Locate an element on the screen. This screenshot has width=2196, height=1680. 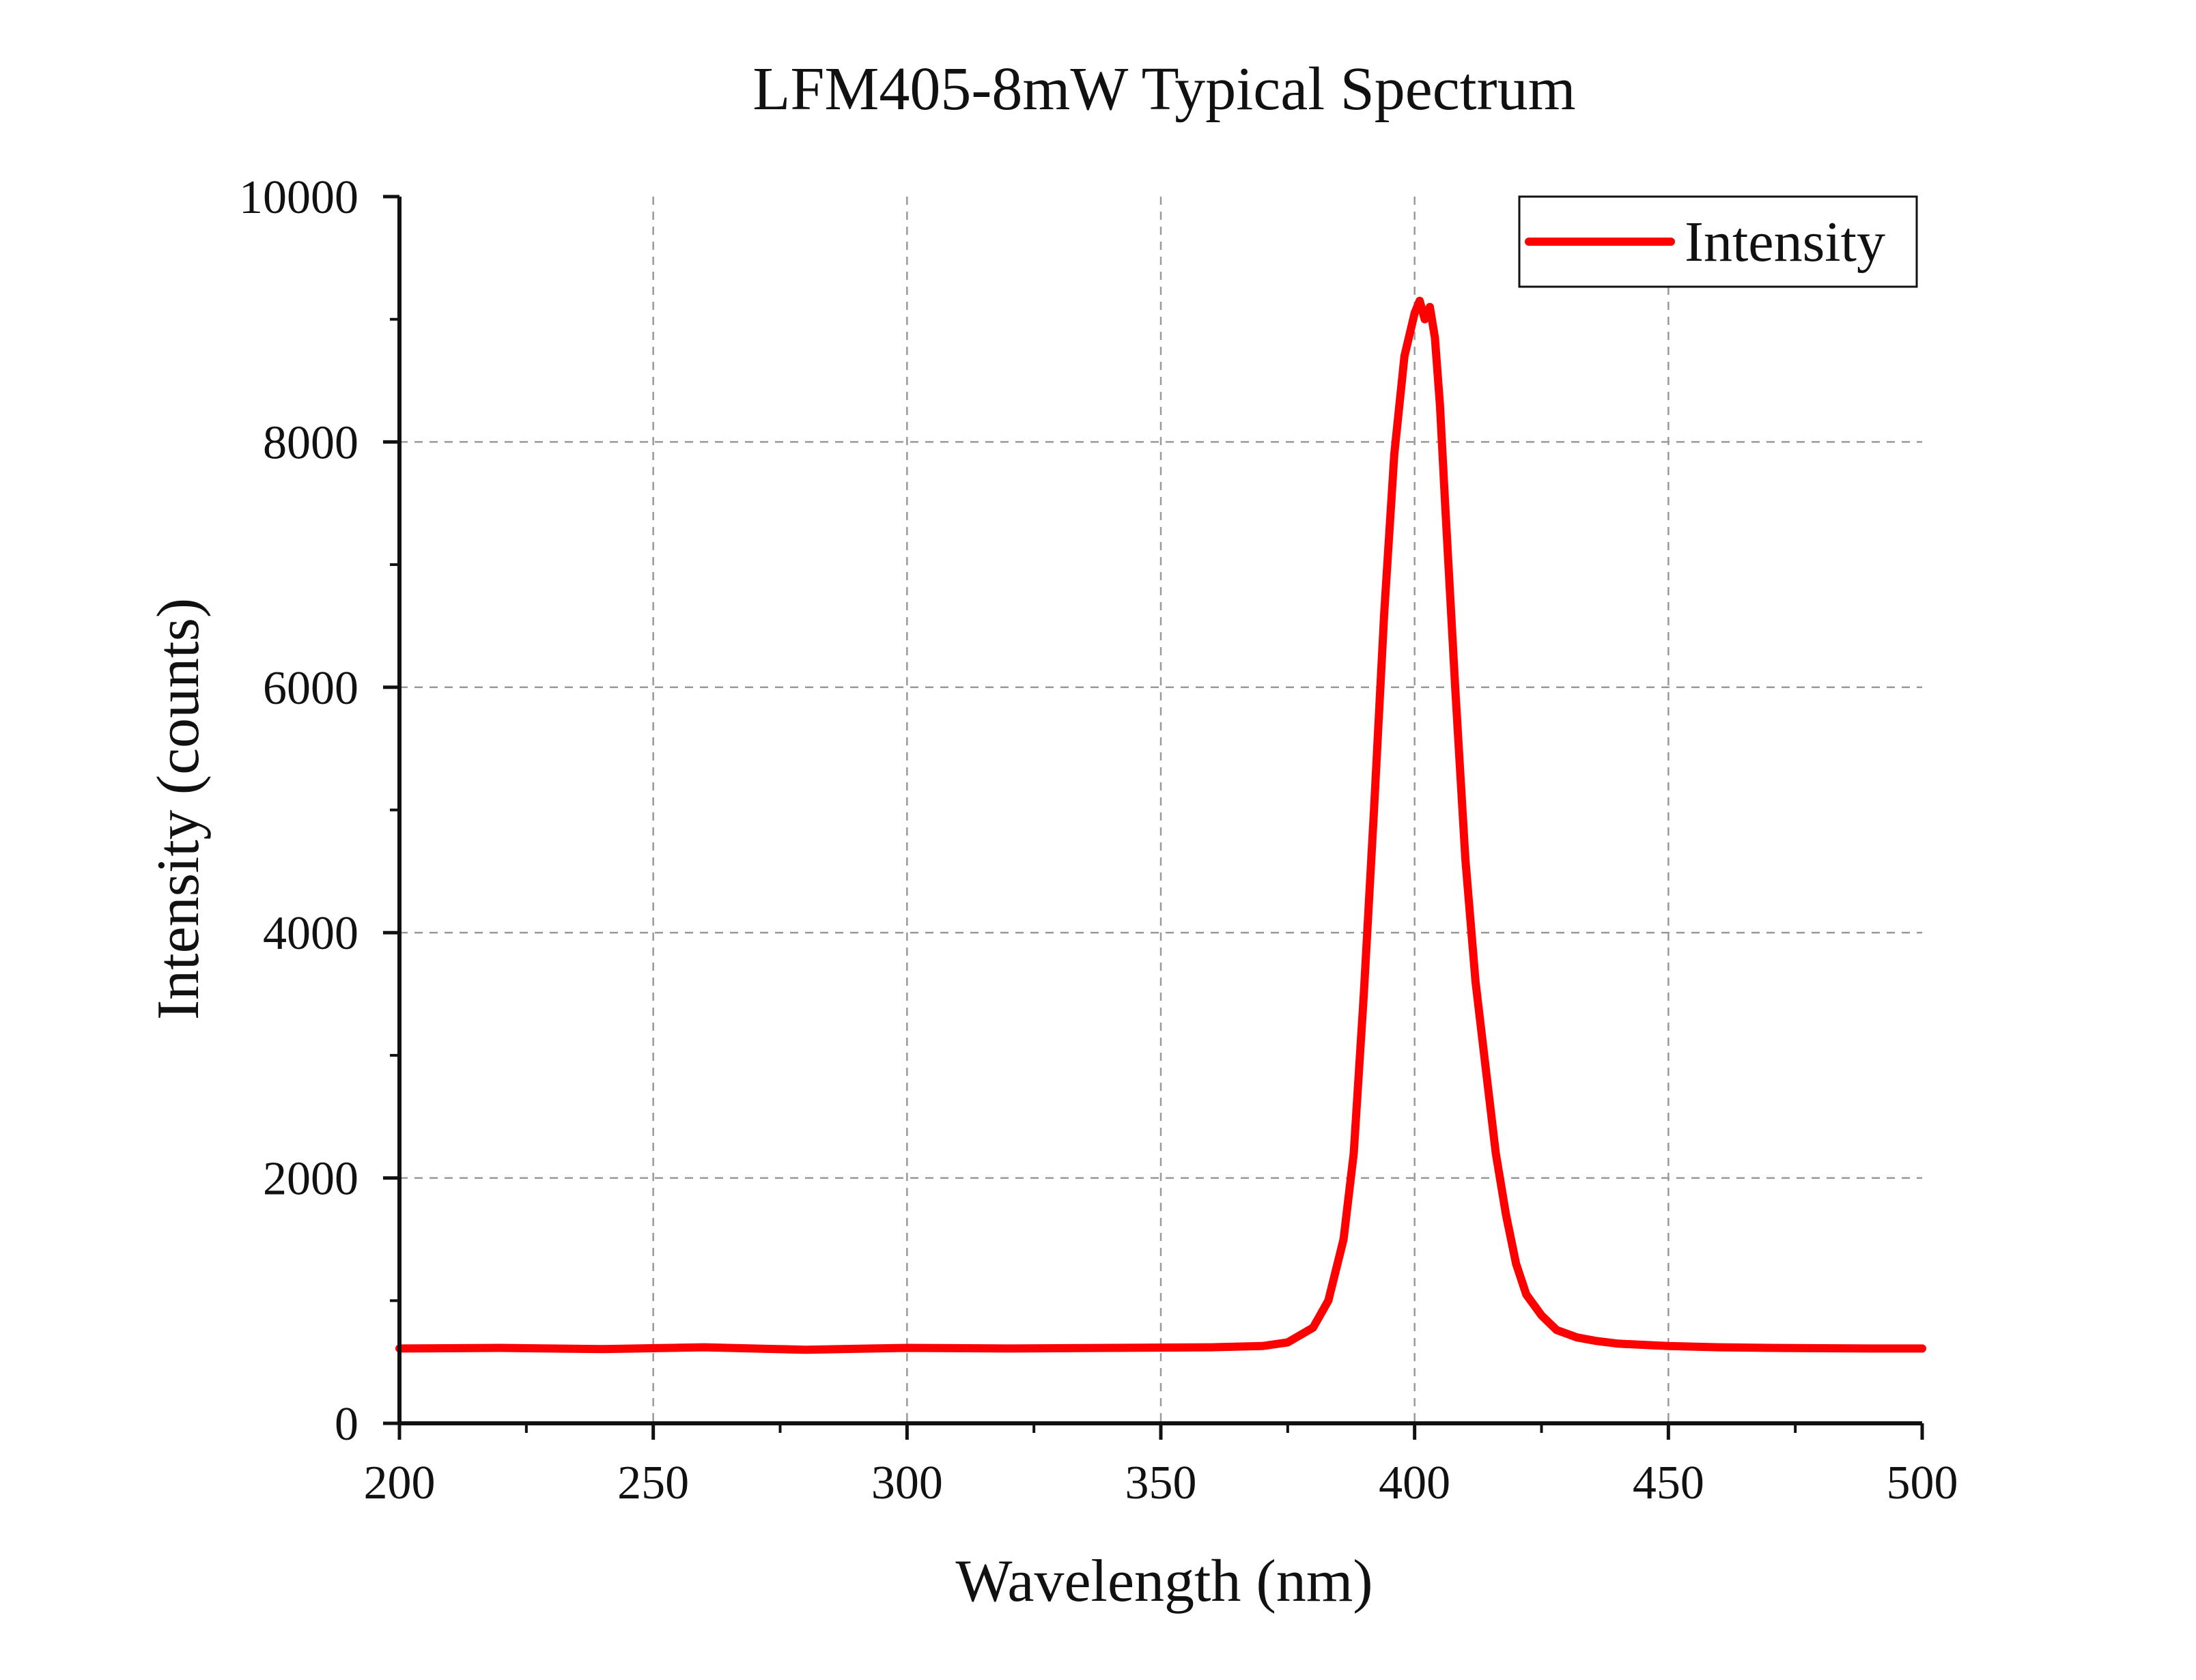
y-axis-label: Intensity (counts) is located at coordinates (178, 809).